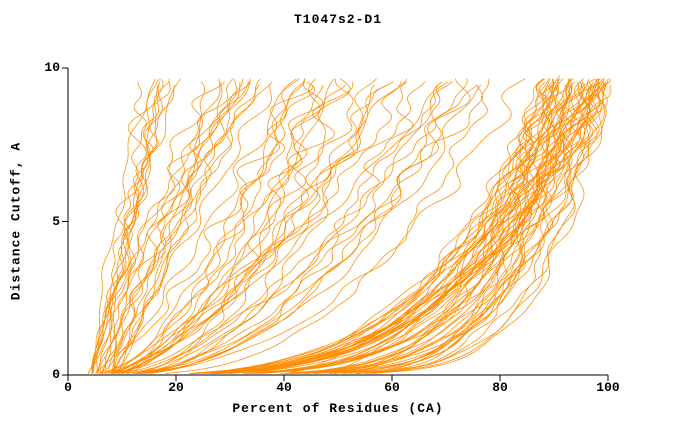  I want to click on x-tick-label: 100, so click(608, 387).